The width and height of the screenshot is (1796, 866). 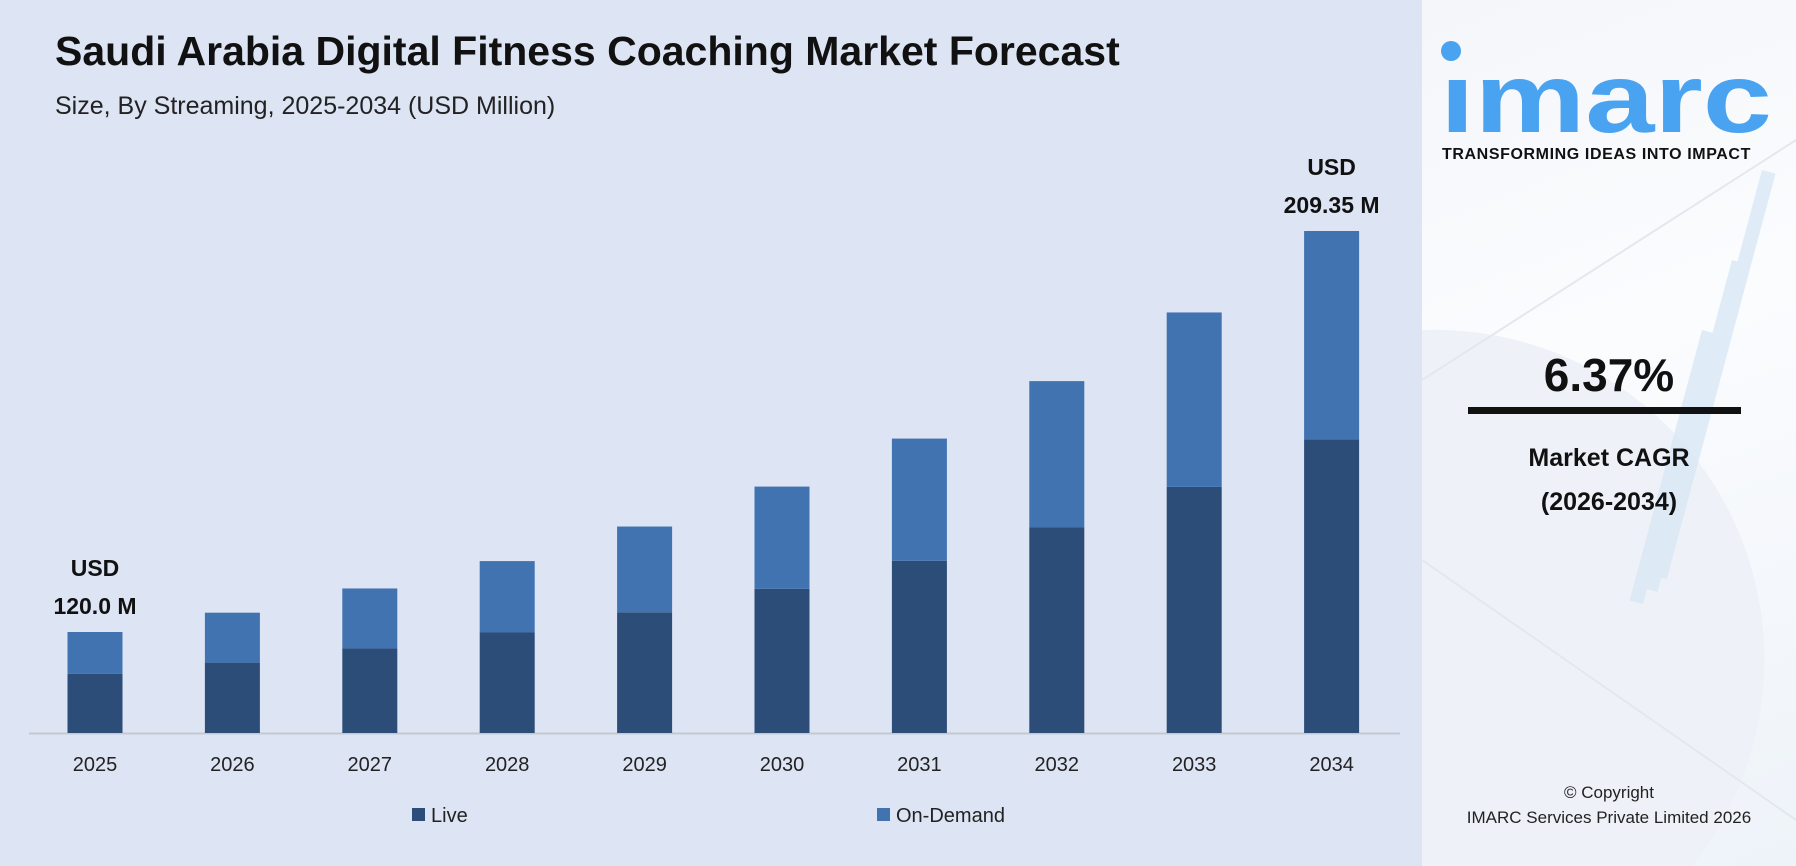 What do you see at coordinates (1194, 765) in the screenshot?
I see `x-tick-label: 2033` at bounding box center [1194, 765].